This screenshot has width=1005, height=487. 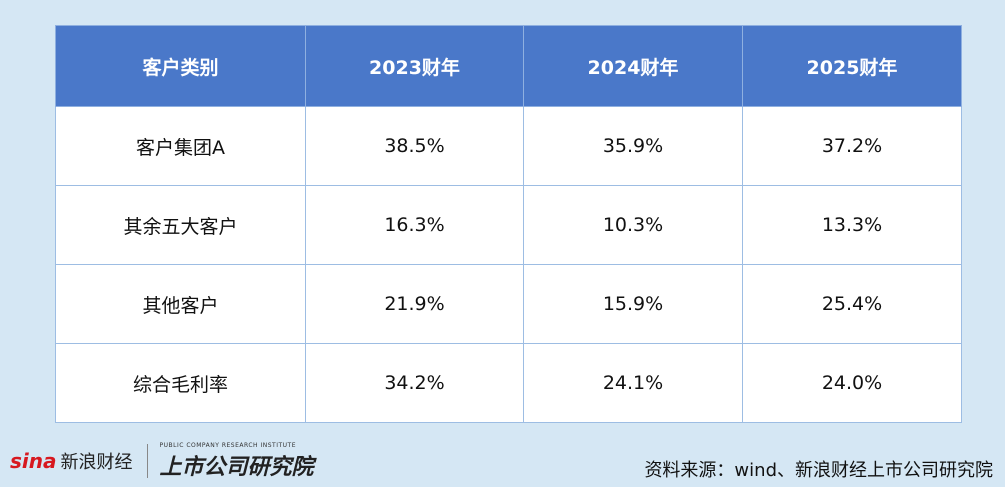 I want to click on cell: 21.9%, so click(x=414, y=304).